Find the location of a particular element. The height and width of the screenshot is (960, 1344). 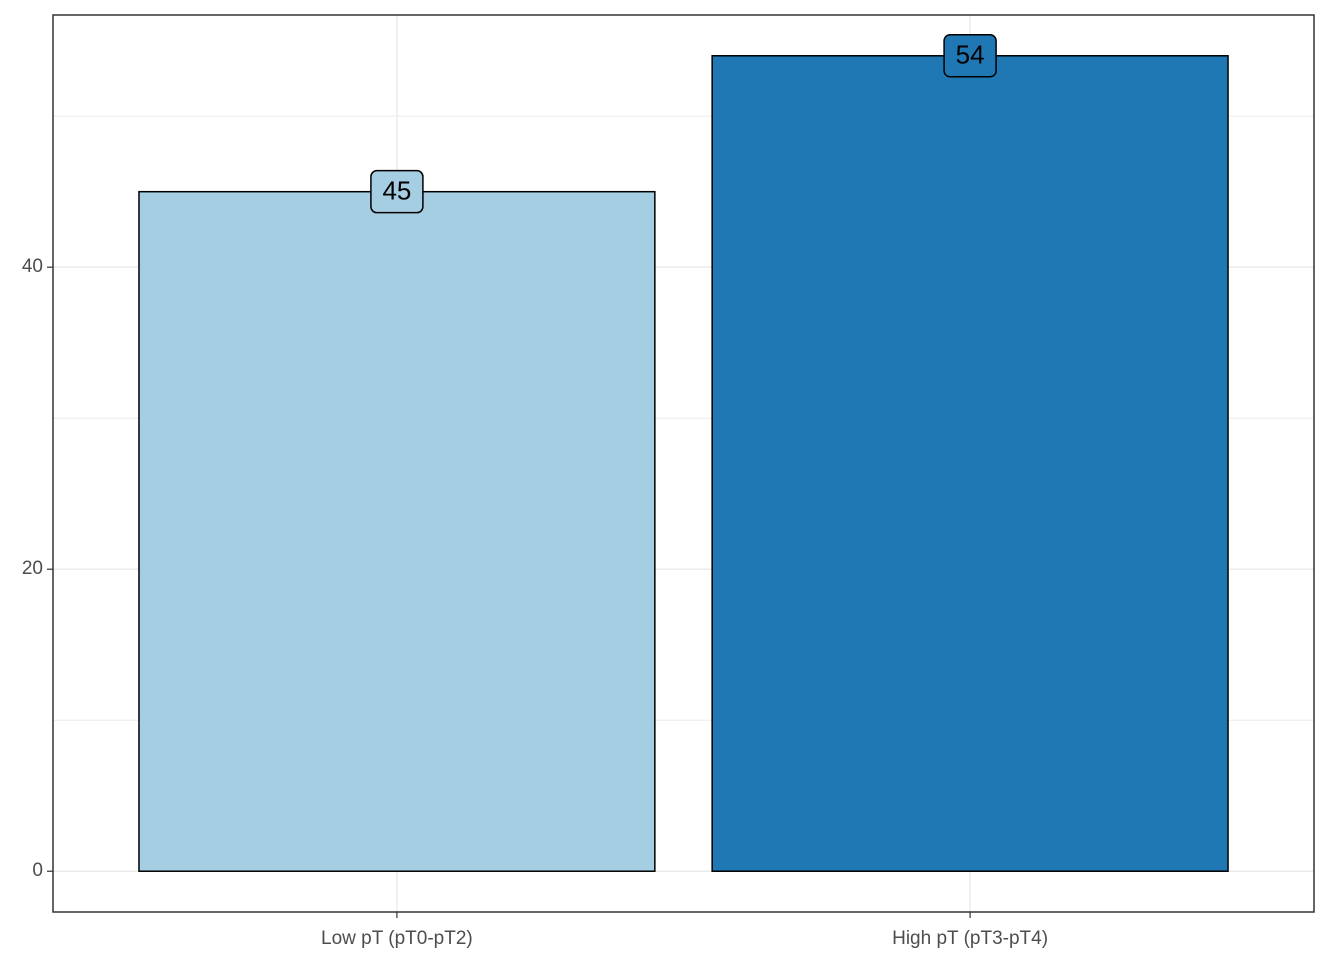

y-tick-label: 0 is located at coordinates (37, 870).